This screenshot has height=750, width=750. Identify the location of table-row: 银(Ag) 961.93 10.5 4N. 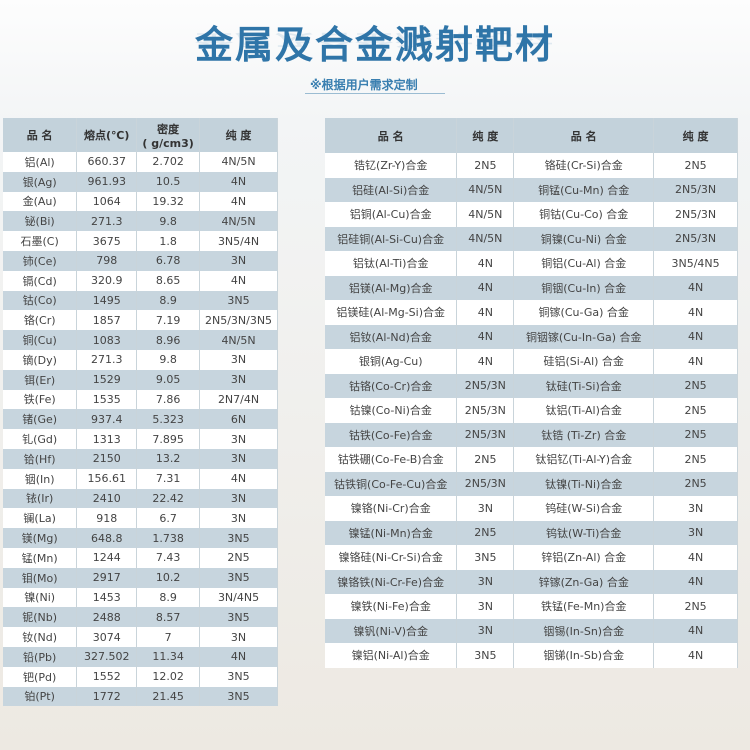
(140, 181).